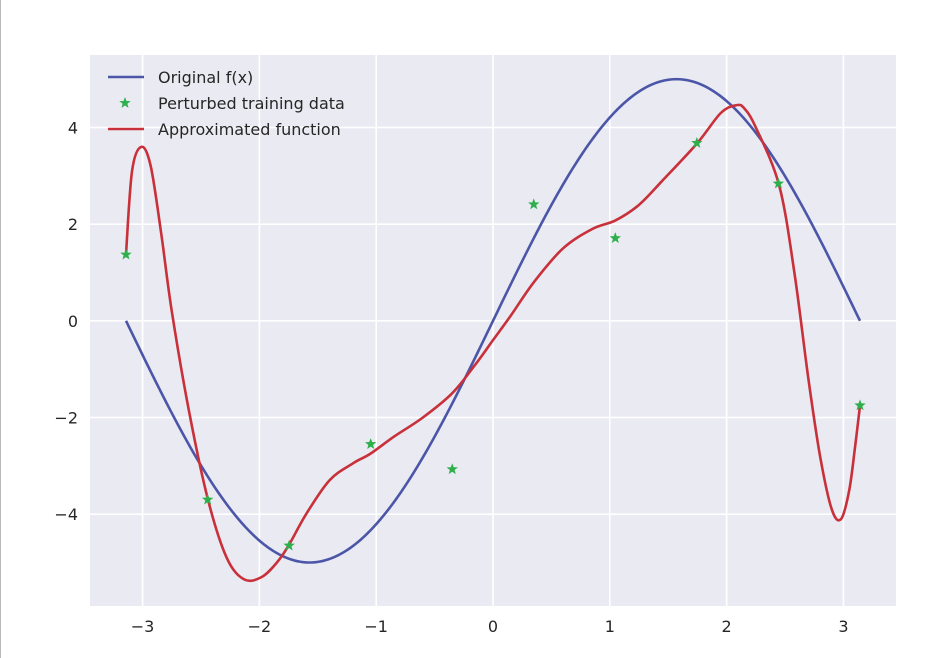 The image size is (941, 658). I want to click on x-tick-label: 0, so click(493, 626).